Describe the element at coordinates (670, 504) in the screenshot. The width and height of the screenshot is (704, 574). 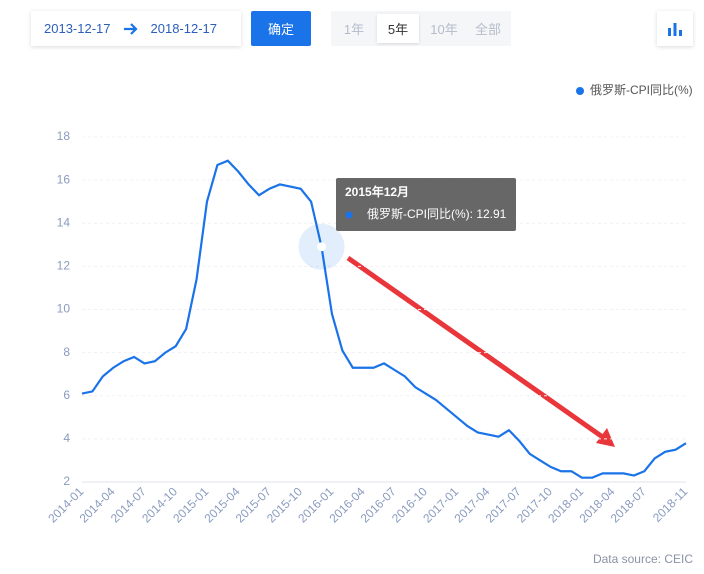
I see `x-tick-label: 2018-11` at that location.